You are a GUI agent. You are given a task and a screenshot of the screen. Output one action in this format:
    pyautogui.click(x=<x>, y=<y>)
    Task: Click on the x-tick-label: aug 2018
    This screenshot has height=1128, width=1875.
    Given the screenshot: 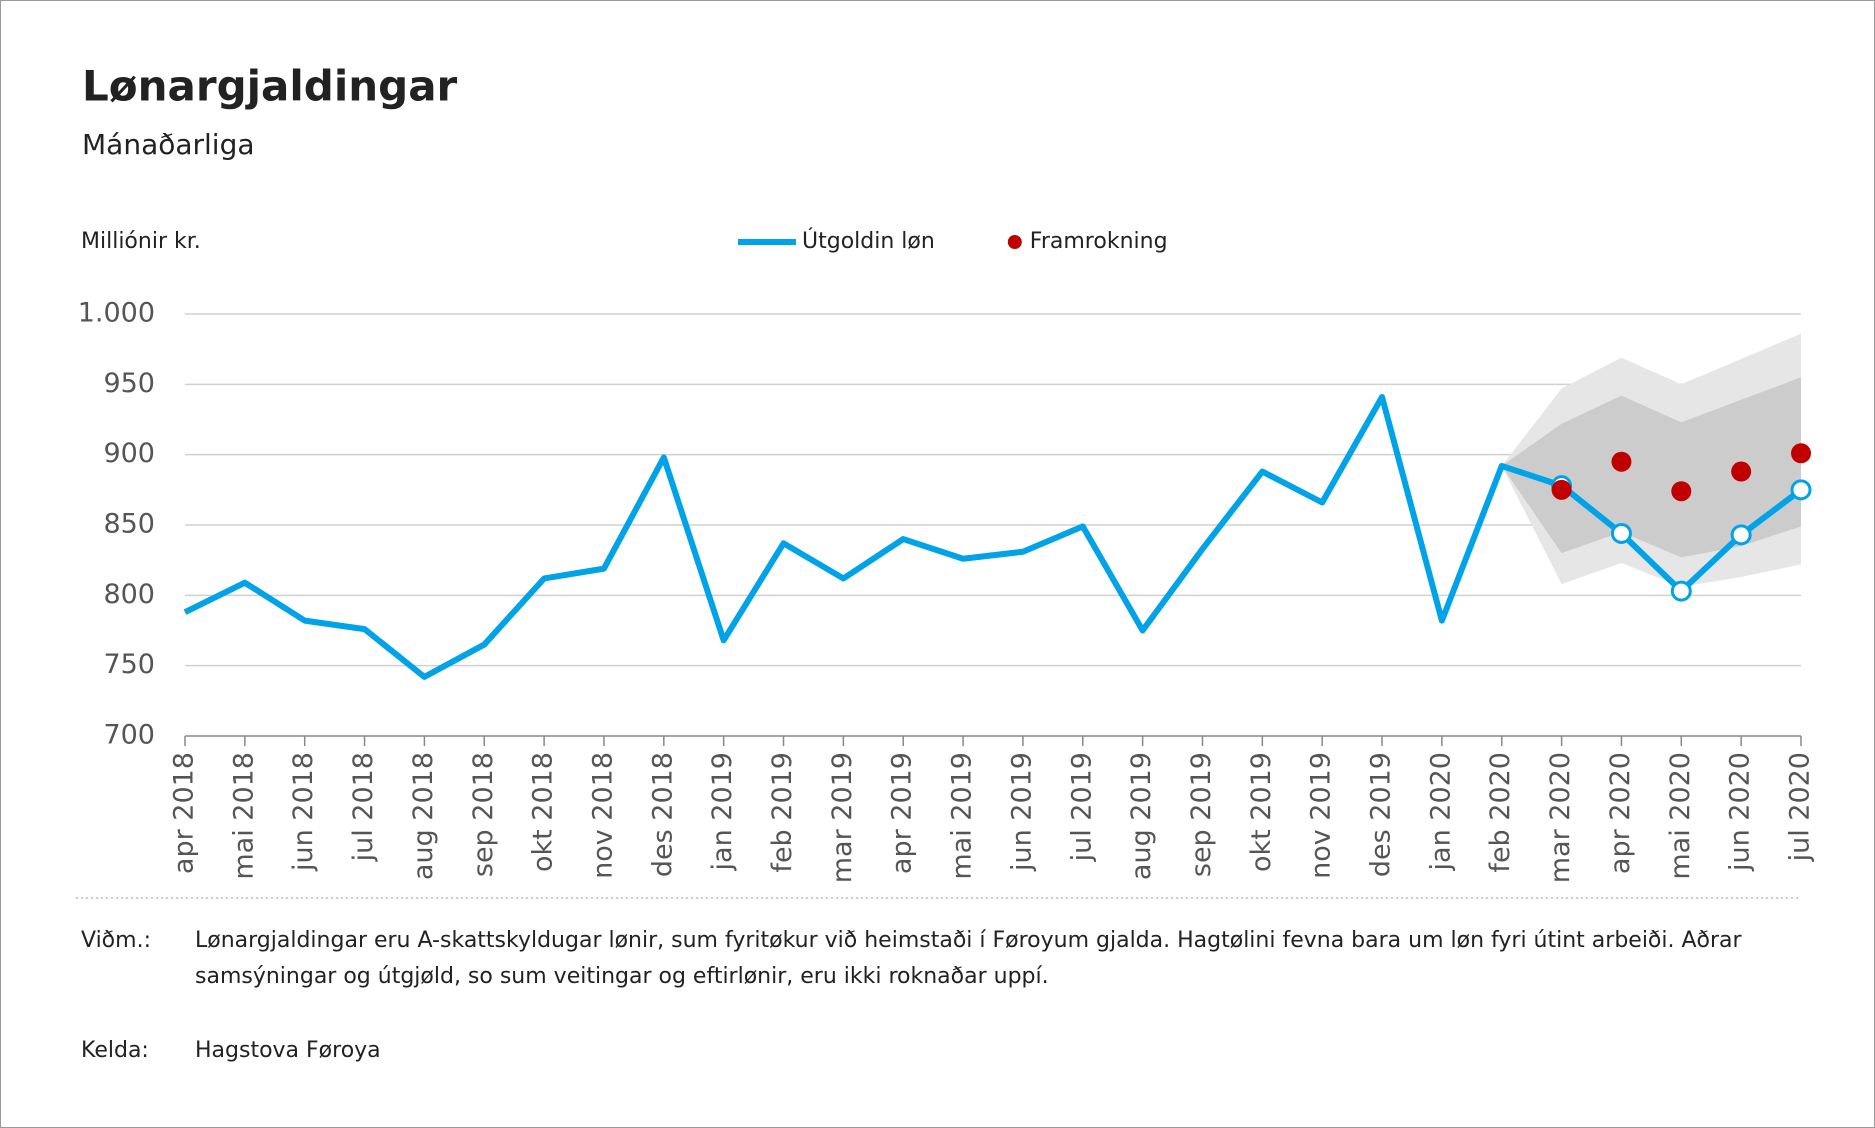 What is the action you would take?
    pyautogui.click(x=423, y=816)
    